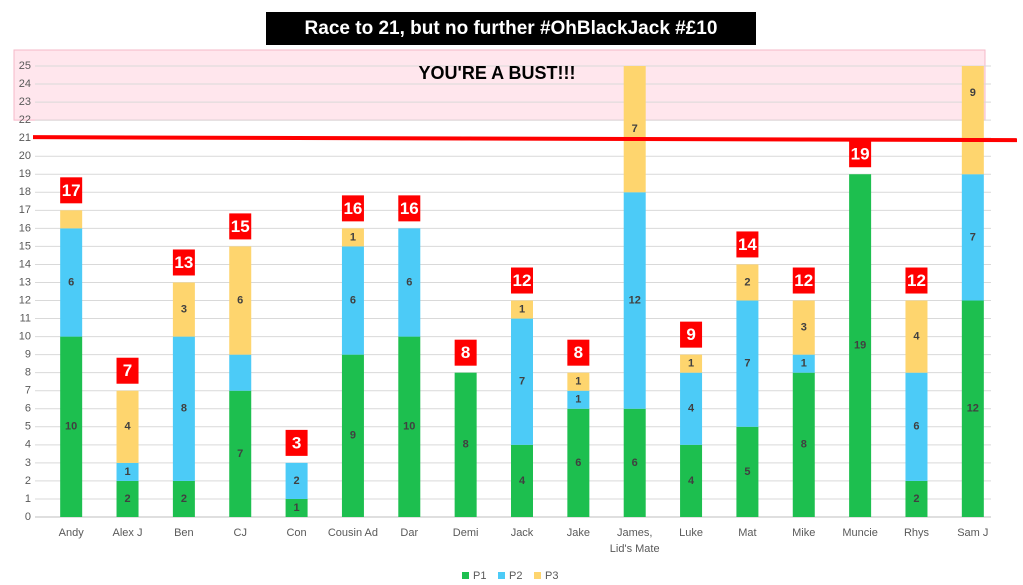 The image size is (1023, 585). I want to click on total-label: 13, so click(183, 262).